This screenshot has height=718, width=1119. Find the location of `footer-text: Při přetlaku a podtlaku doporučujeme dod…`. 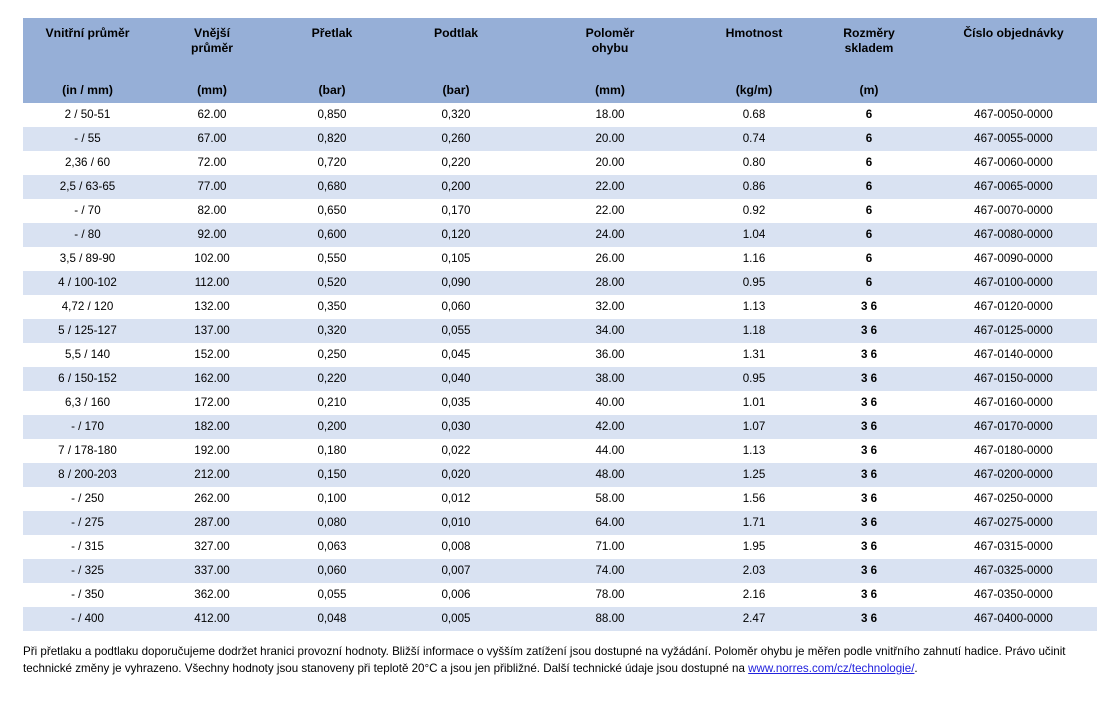

footer-text: Při přetlaku a podtlaku doporučujeme dod… is located at coordinates (544, 660).